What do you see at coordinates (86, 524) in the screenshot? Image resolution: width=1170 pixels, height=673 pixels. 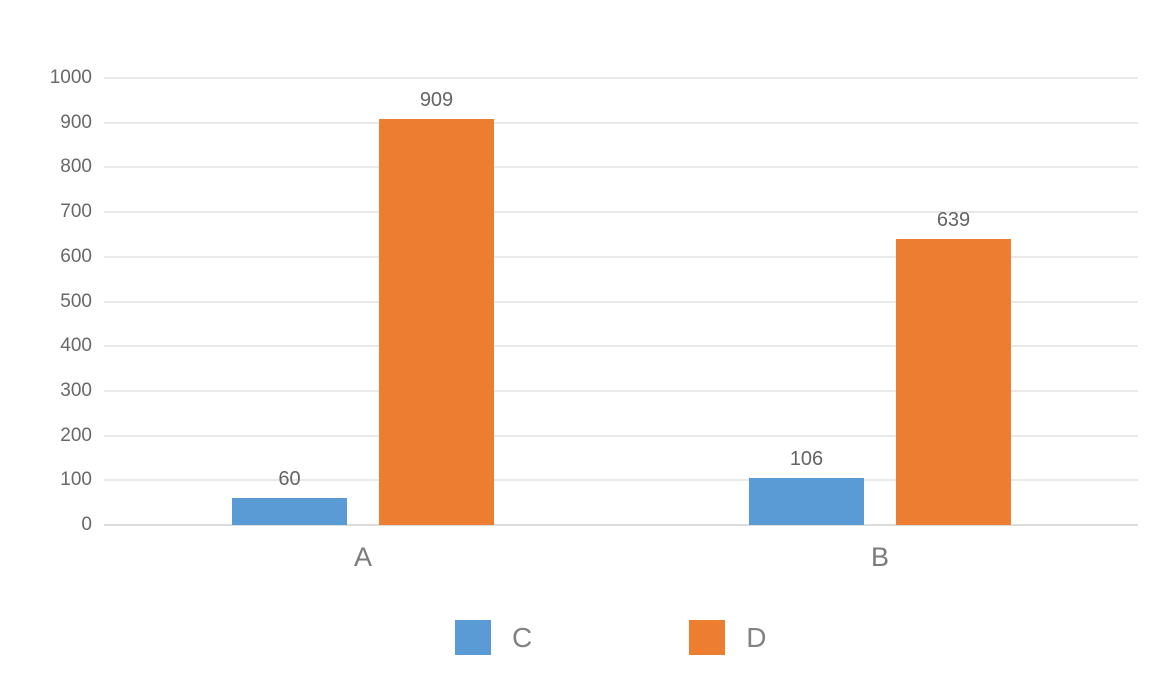 I see `y-tick-label: 0` at bounding box center [86, 524].